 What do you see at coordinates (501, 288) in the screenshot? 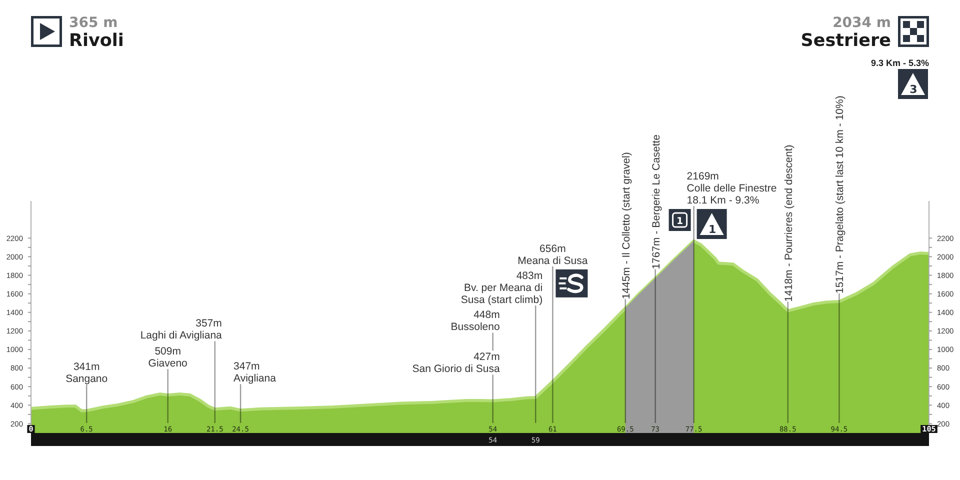
I see `ref-line-label: 483m Bv. per Meana di Susa (start climb)` at bounding box center [501, 288].